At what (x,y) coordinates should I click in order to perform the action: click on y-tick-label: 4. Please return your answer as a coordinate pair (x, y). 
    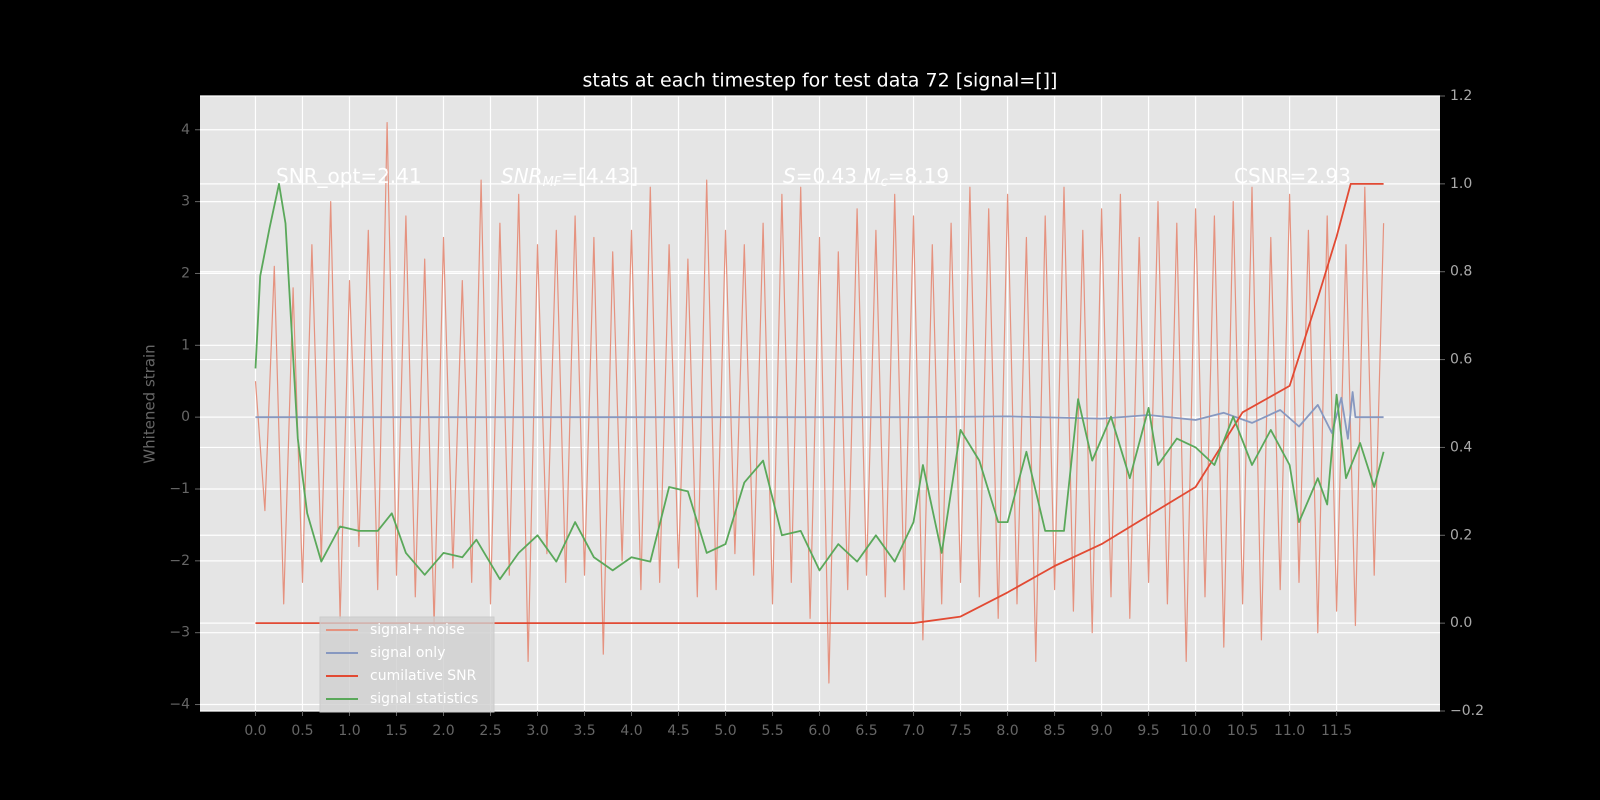
    Looking at the image, I should click on (185, 130).